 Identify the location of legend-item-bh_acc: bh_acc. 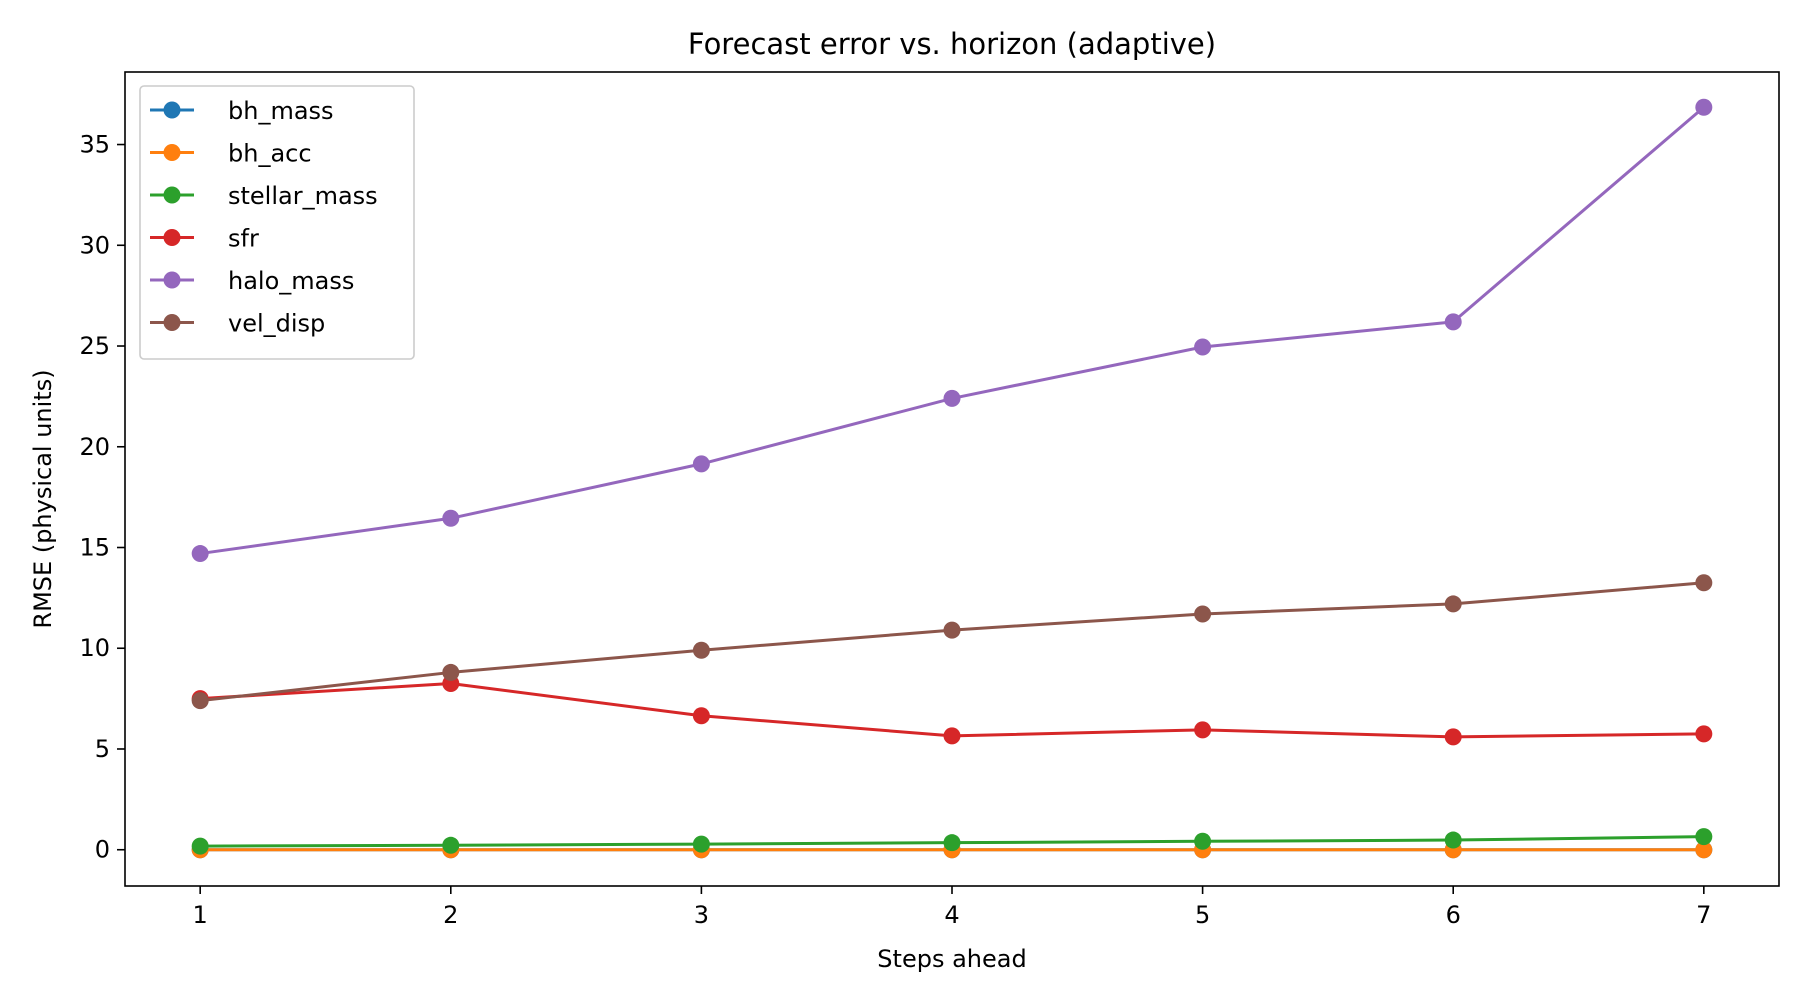
(231, 154).